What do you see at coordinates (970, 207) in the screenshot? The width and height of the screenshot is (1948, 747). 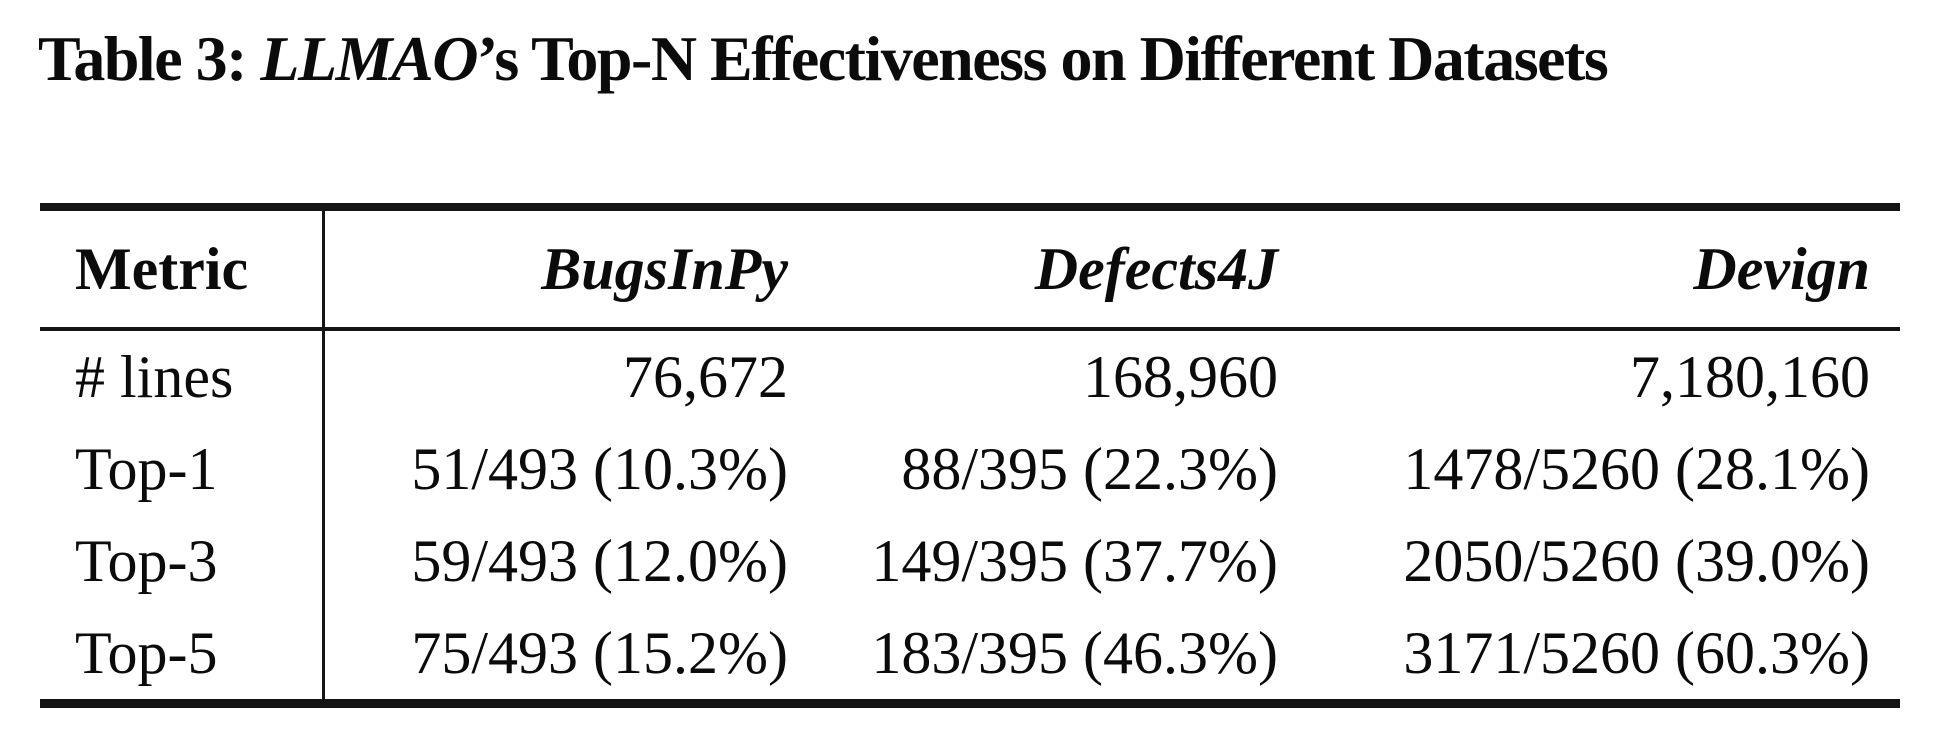 I see `table-top-rule` at bounding box center [970, 207].